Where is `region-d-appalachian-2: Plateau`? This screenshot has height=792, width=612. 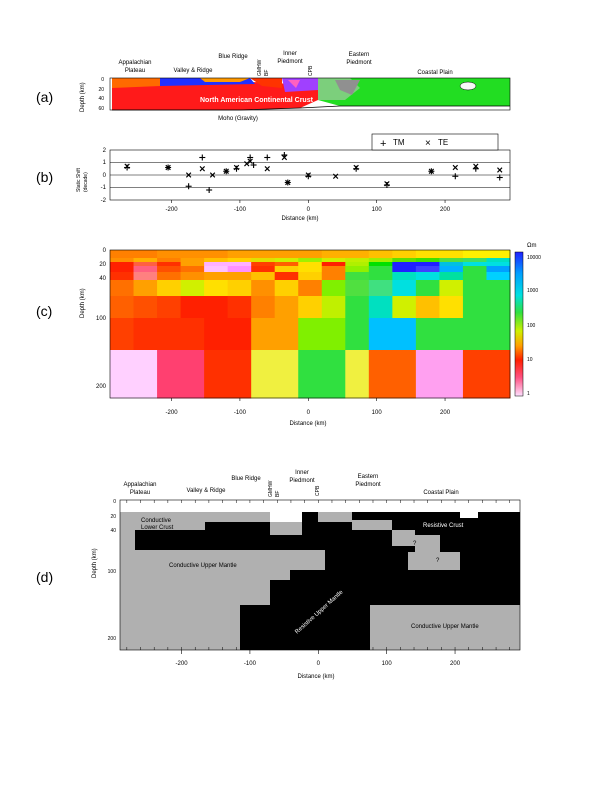
region-d-appalachian-2: Plateau is located at coordinates (140, 493).